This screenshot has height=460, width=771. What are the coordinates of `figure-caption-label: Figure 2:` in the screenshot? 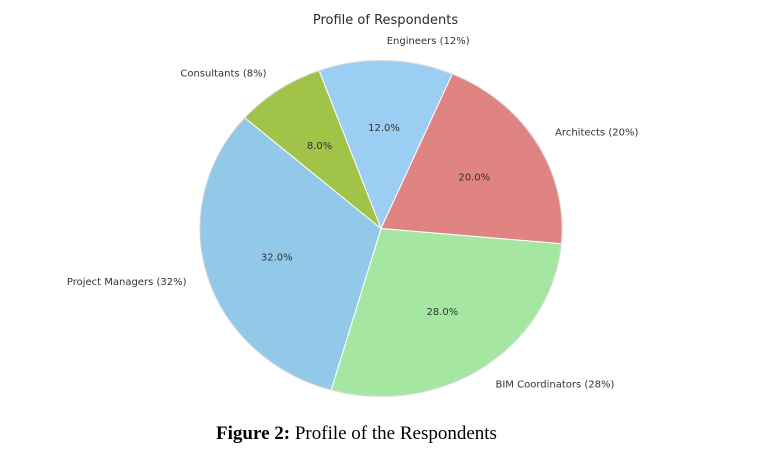 It's located at (253, 433).